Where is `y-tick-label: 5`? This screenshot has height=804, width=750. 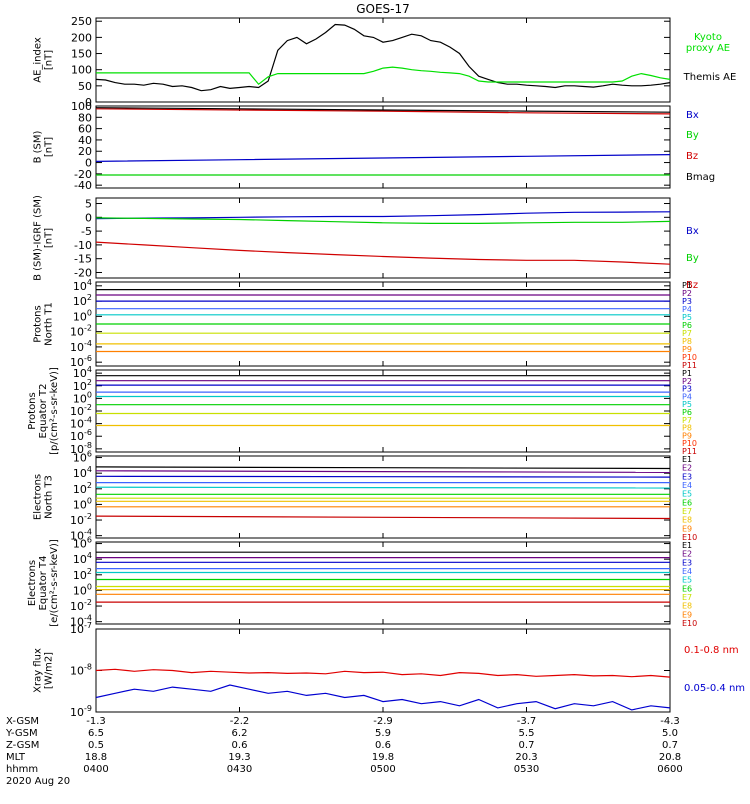 y-tick-label: 5 is located at coordinates (88, 204).